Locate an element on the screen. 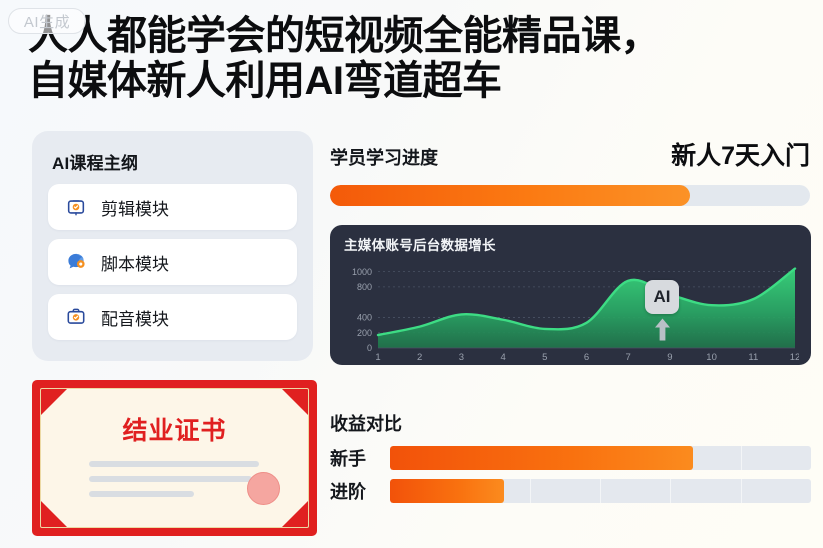 The height and width of the screenshot is (548, 823). headline-line-1: 人人都能学会的短视频全能精品课， is located at coordinates (344, 36).